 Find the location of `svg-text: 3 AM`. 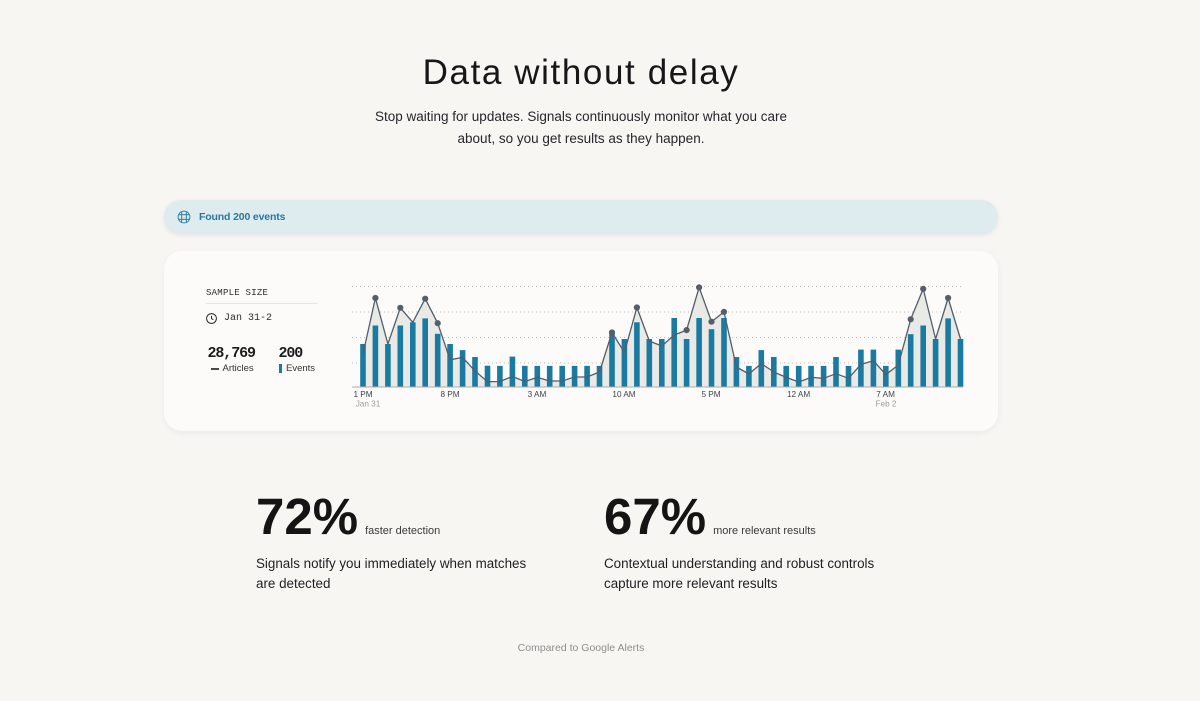

svg-text: 3 AM is located at coordinates (537, 394).